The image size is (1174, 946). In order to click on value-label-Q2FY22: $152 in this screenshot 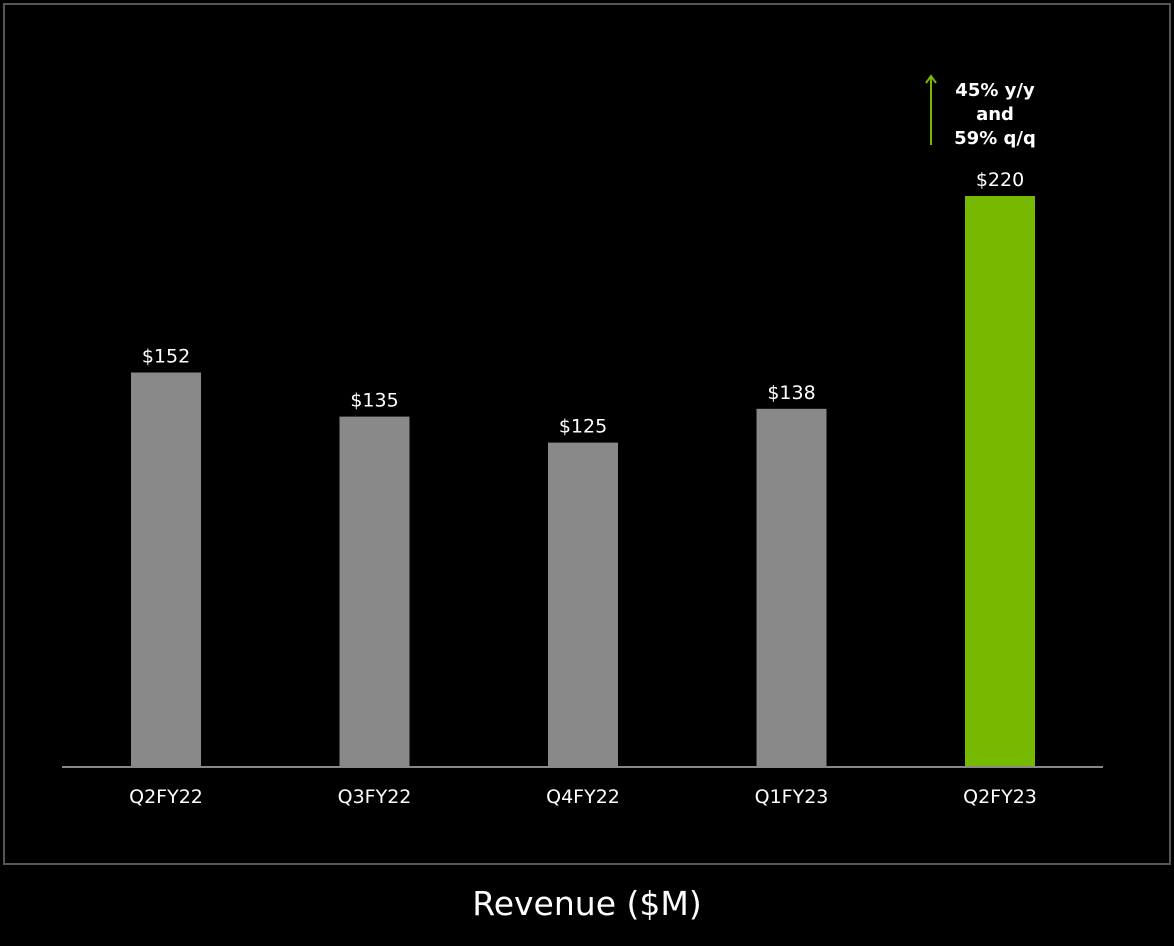, I will do `click(166, 357)`.